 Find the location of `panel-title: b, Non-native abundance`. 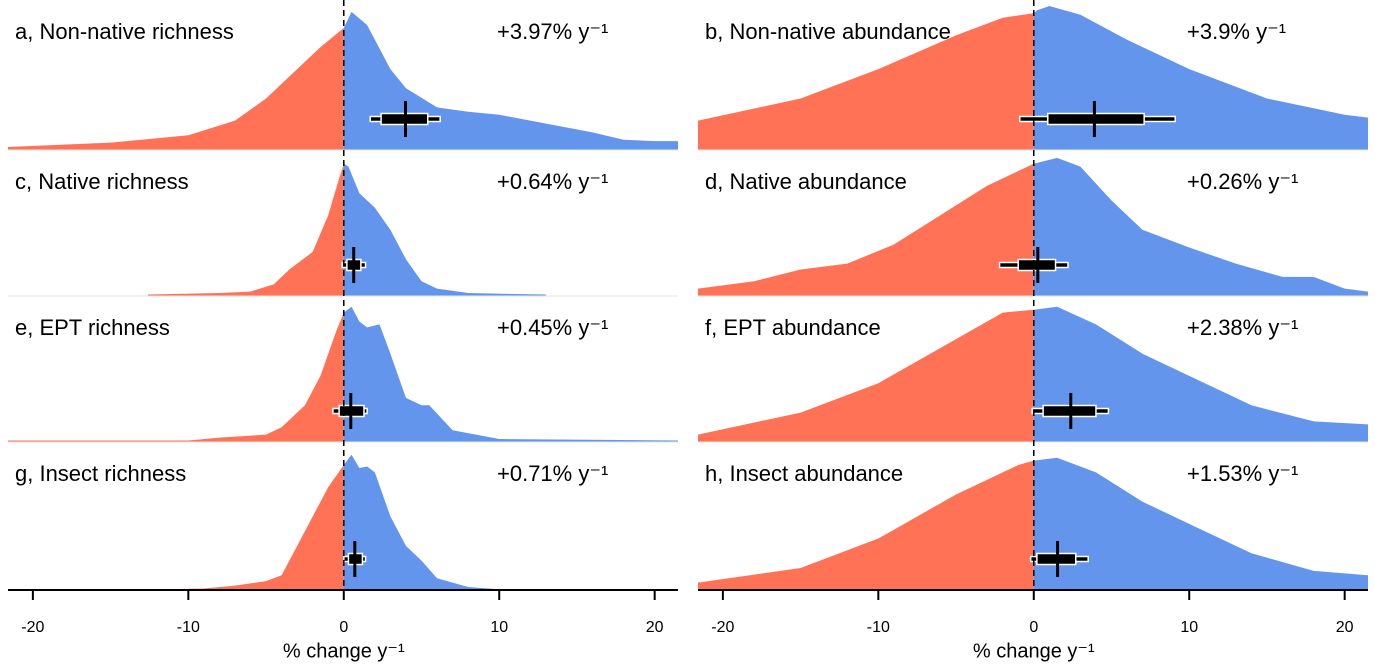

panel-title: b, Non-native abundance is located at coordinates (828, 31).